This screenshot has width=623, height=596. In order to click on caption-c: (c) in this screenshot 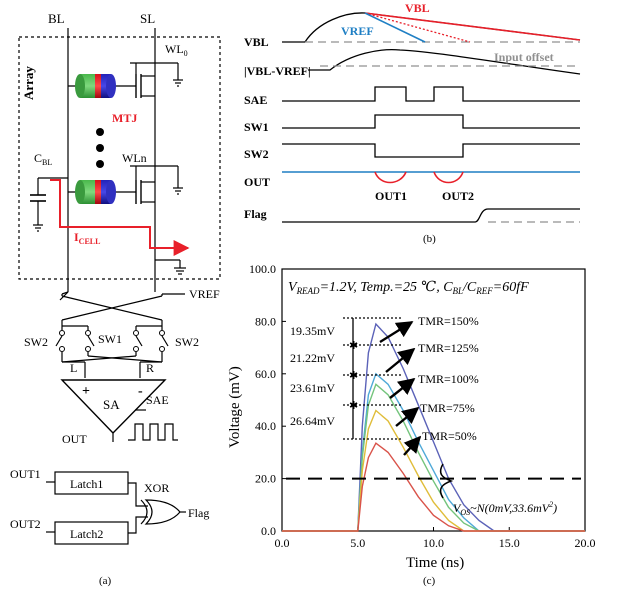, I will do `click(429, 581)`.